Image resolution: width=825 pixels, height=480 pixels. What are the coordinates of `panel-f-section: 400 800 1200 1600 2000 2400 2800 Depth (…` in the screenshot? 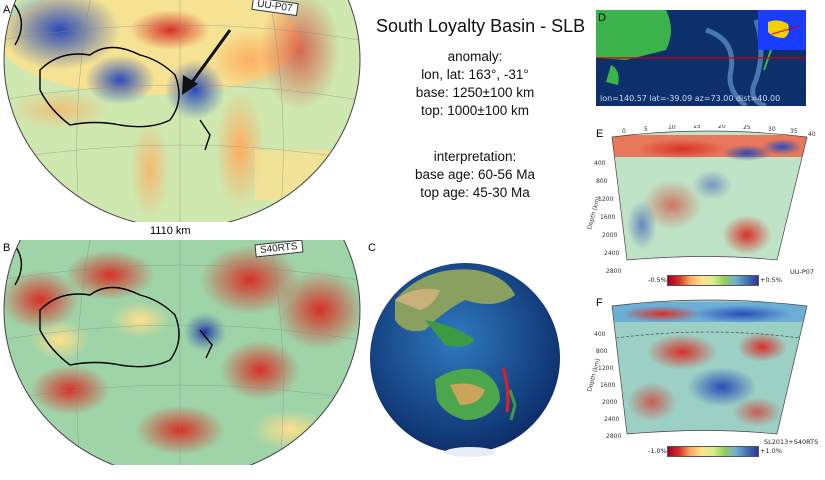 It's located at (703, 367).